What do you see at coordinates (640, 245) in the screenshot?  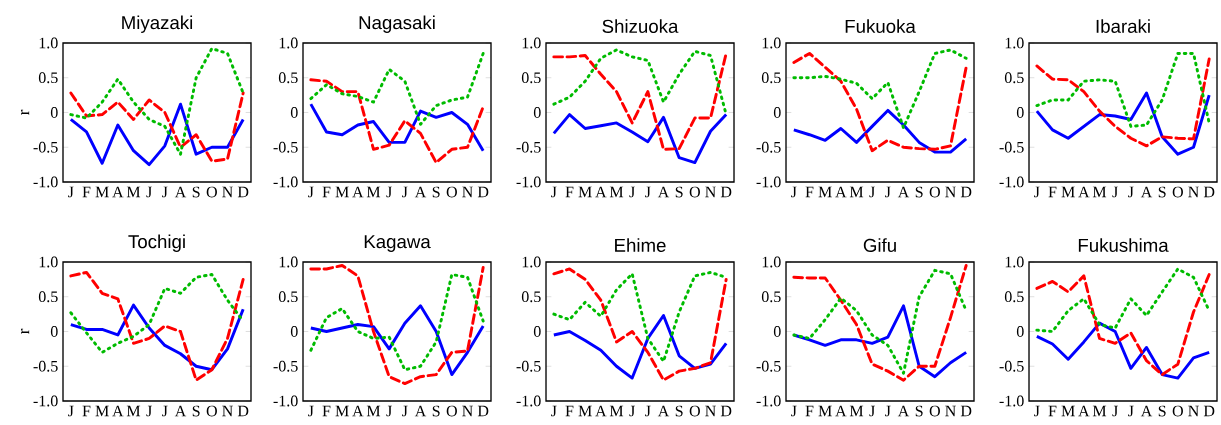 I see `chart-title: Ehime` at bounding box center [640, 245].